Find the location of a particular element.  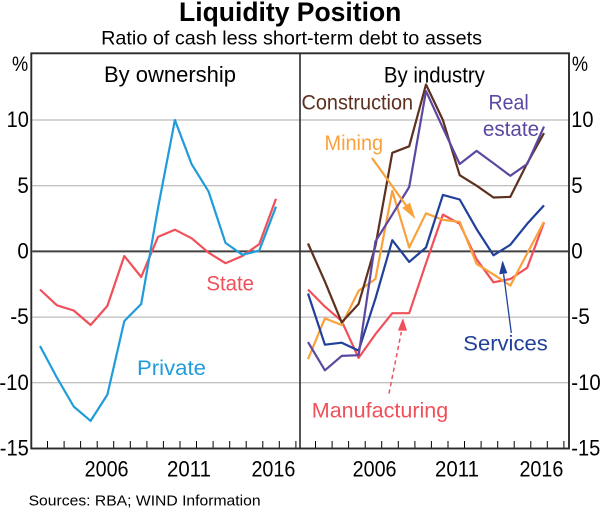

svg-text: By ownership is located at coordinates (170, 74).